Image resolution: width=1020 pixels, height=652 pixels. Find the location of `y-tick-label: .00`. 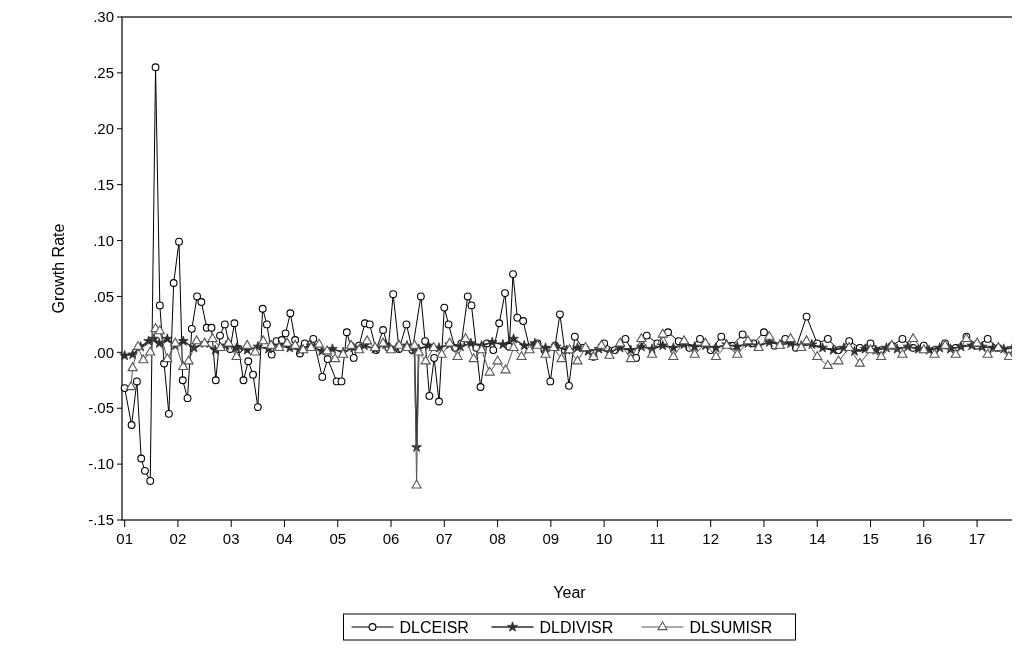

y-tick-label: .00 is located at coordinates (103, 352).